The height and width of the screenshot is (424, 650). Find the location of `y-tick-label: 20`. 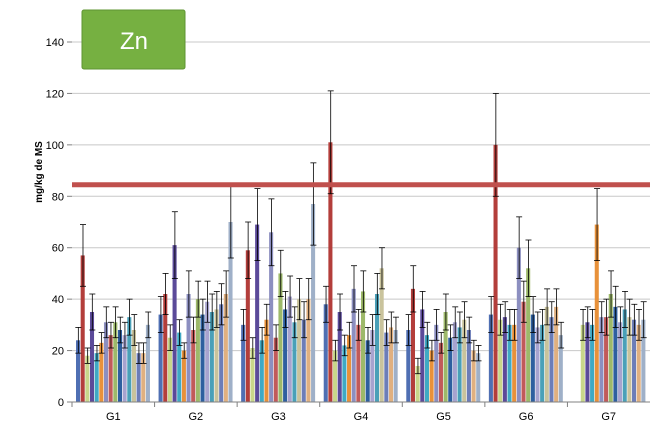

y-tick-label: 20 is located at coordinates (58, 352).